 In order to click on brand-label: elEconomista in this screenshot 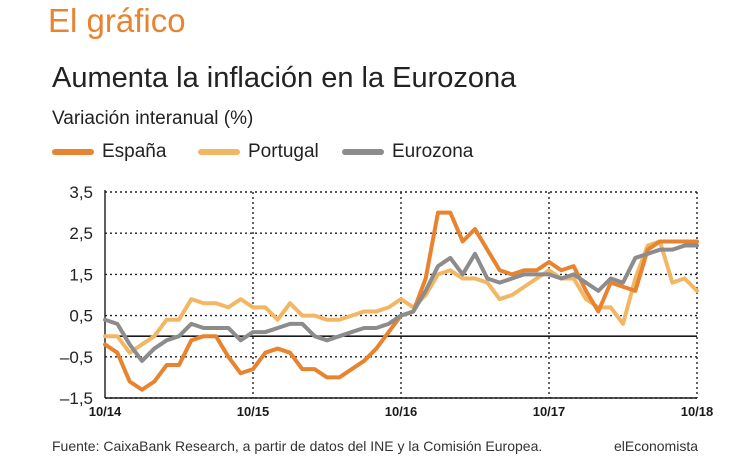, I will do `click(655, 446)`.